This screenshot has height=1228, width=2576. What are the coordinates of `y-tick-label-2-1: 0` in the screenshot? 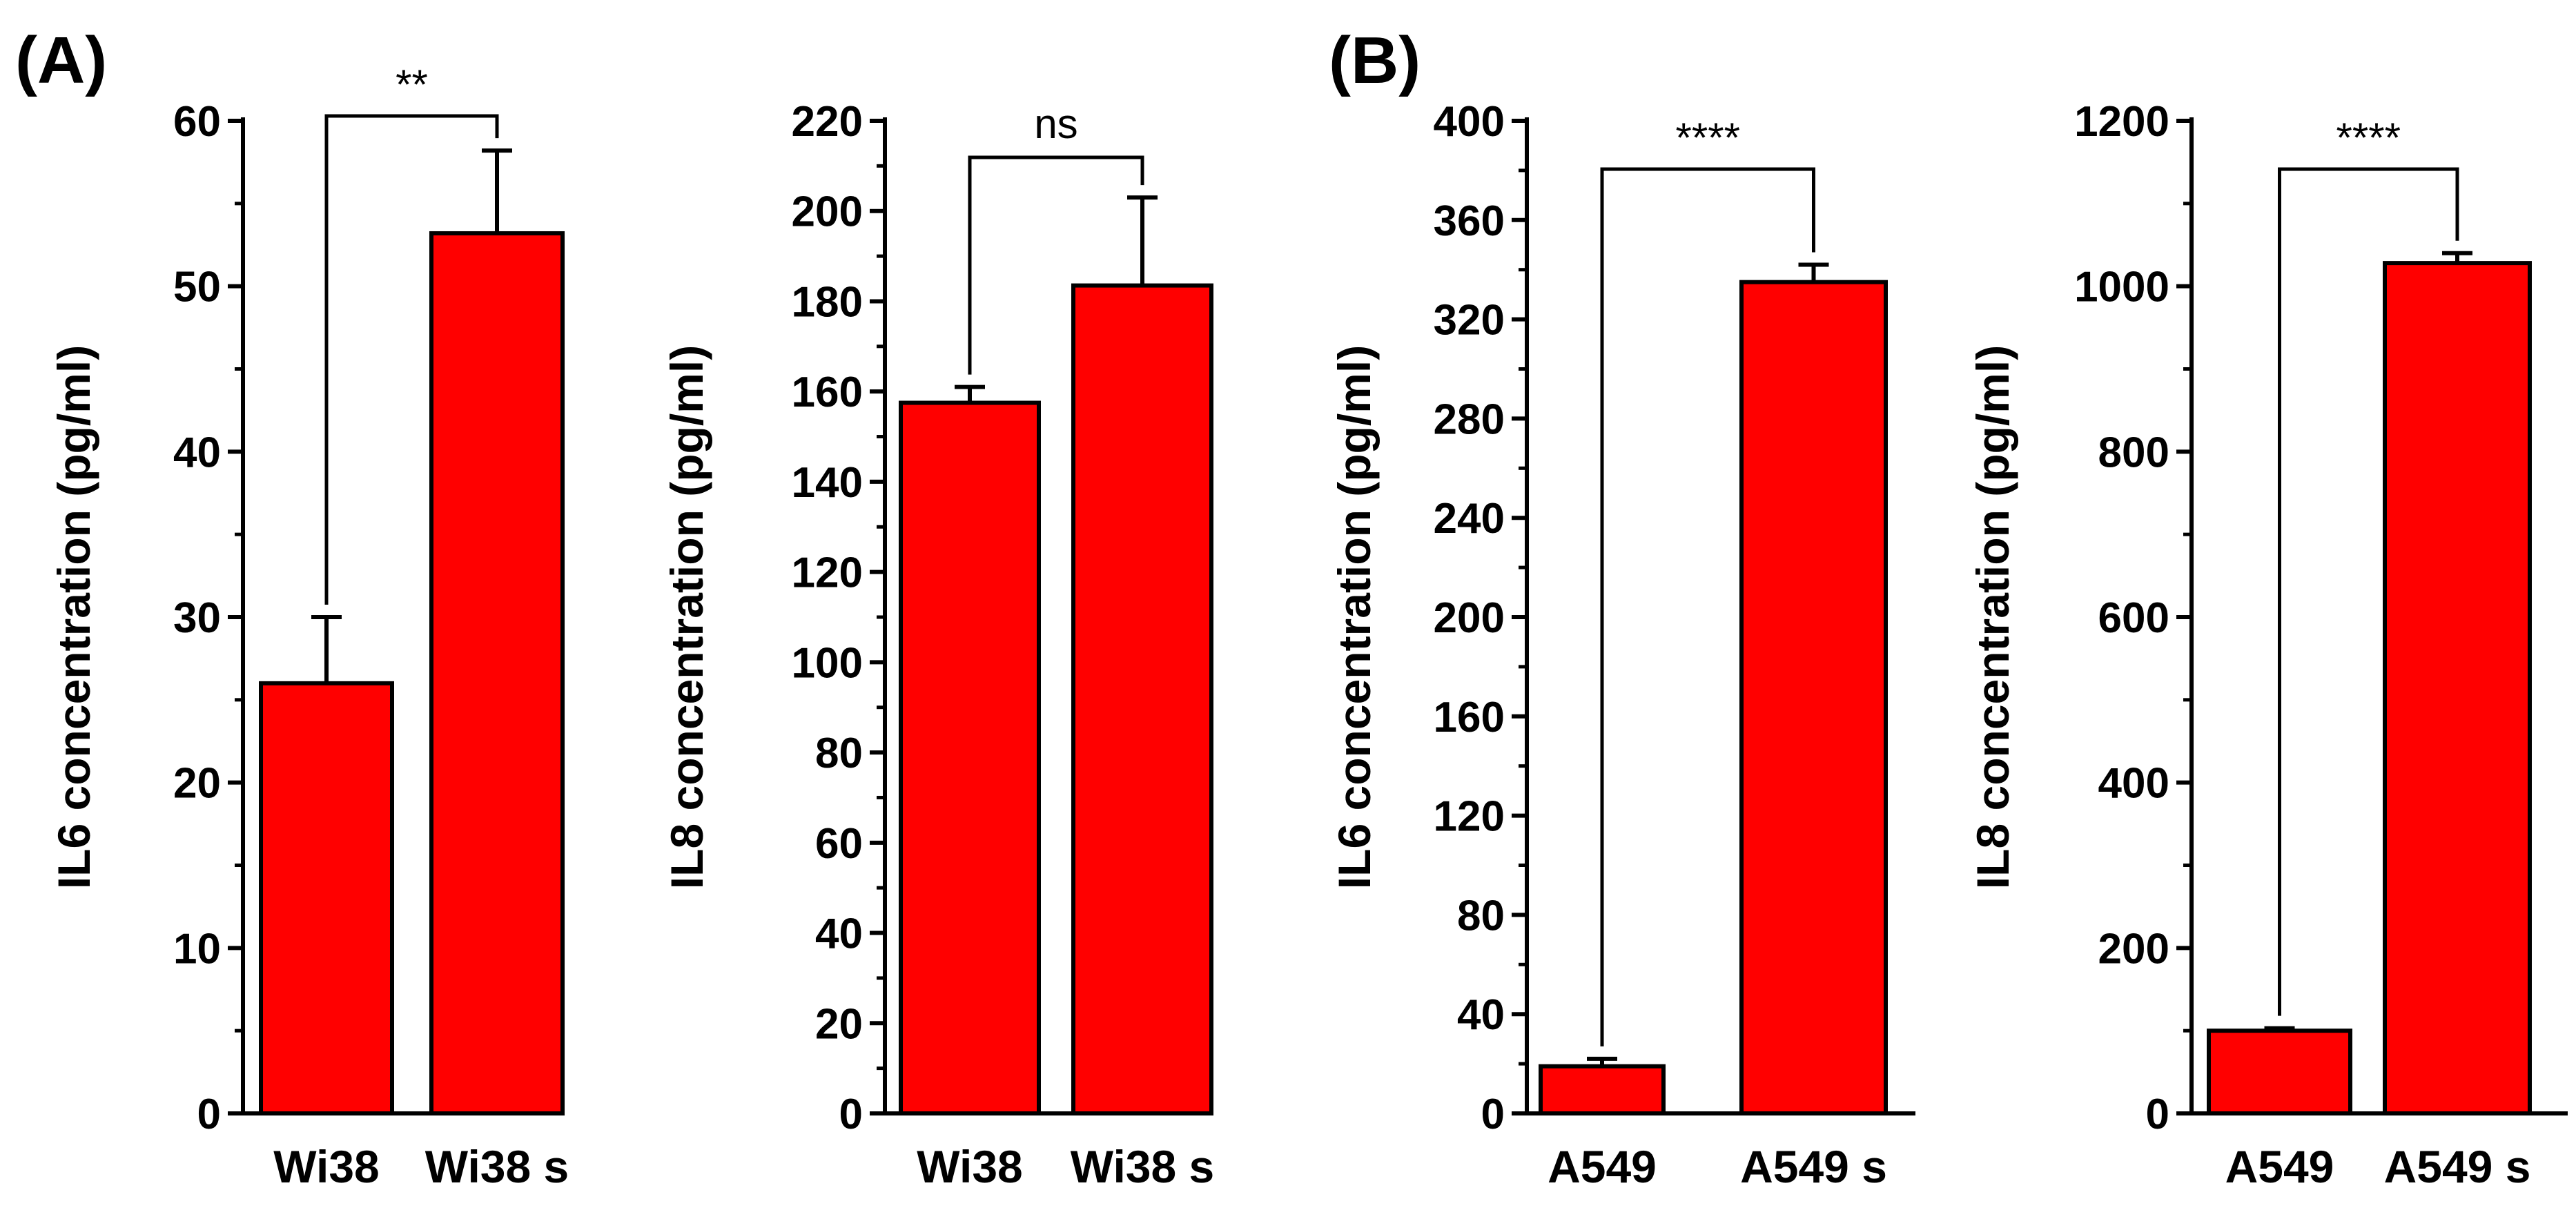 It's located at (851, 1115).